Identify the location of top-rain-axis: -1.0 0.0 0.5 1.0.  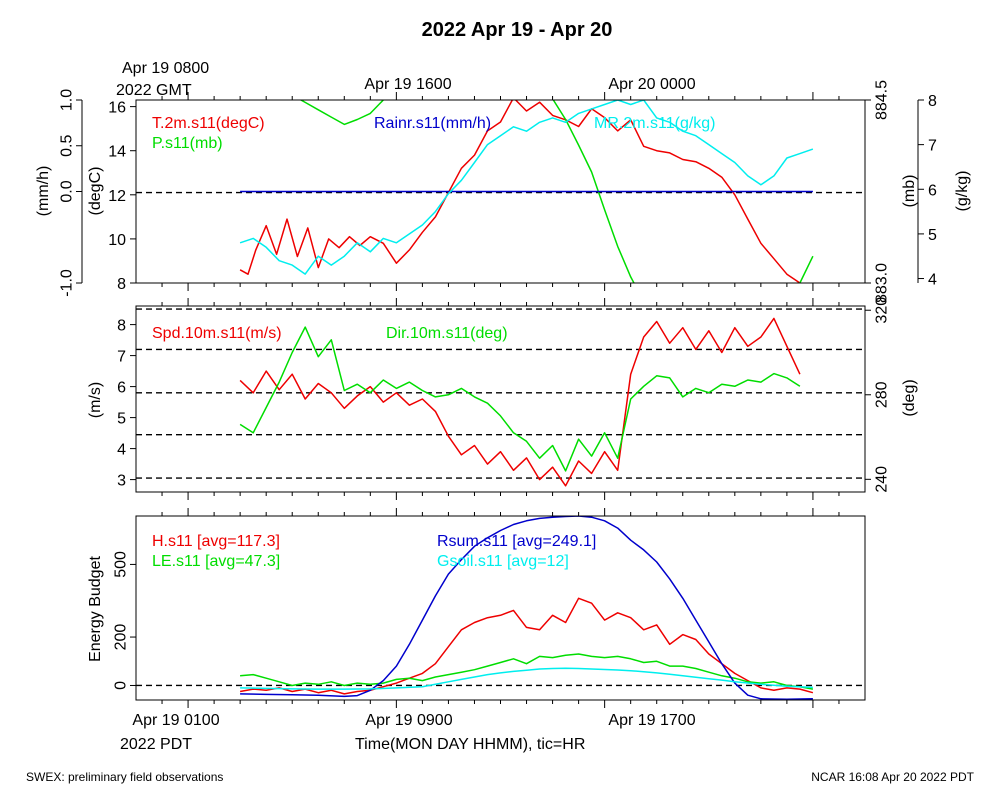
(71, 193).